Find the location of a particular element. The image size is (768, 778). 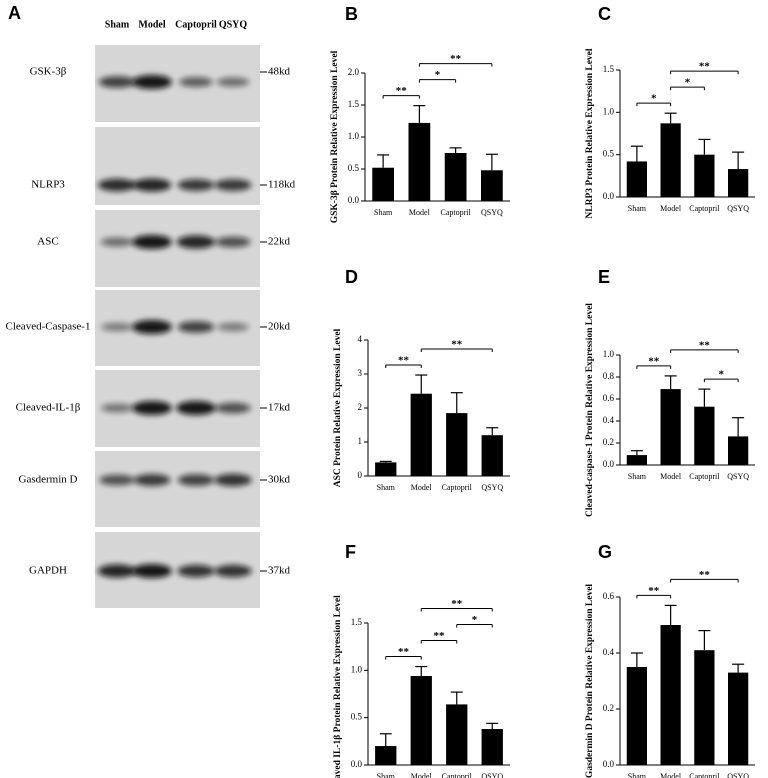

size-label: 22kd is located at coordinates (279, 242).